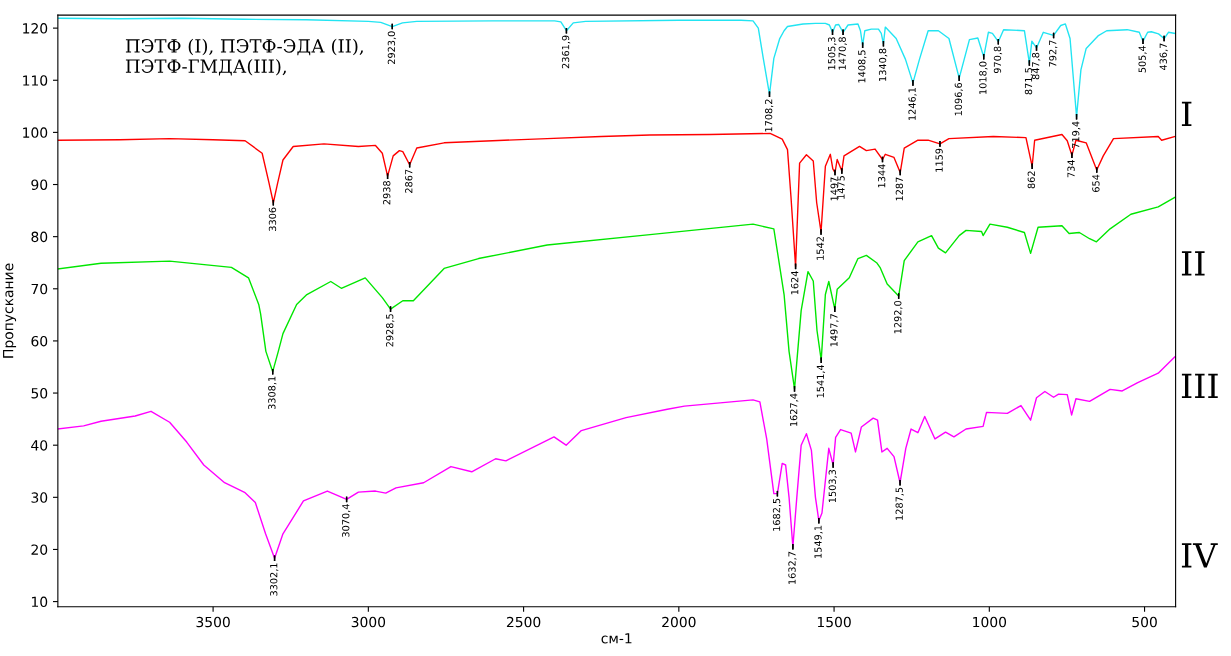 The height and width of the screenshot is (656, 1231). Describe the element at coordinates (795, 283) in the screenshot. I see `annotation: 1624` at that location.